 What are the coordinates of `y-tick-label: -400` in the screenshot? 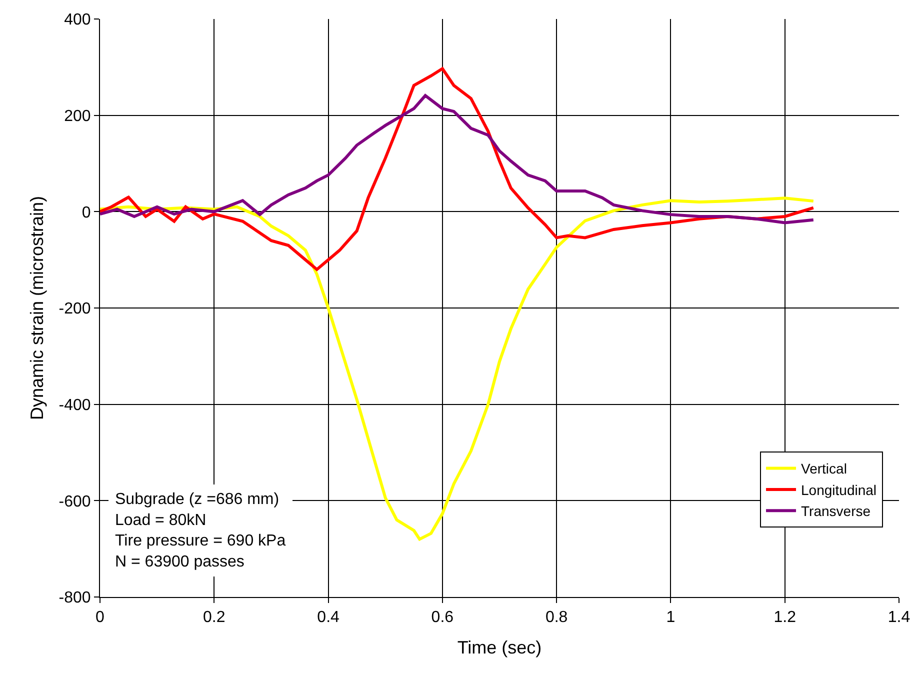 It's located at (74, 405).